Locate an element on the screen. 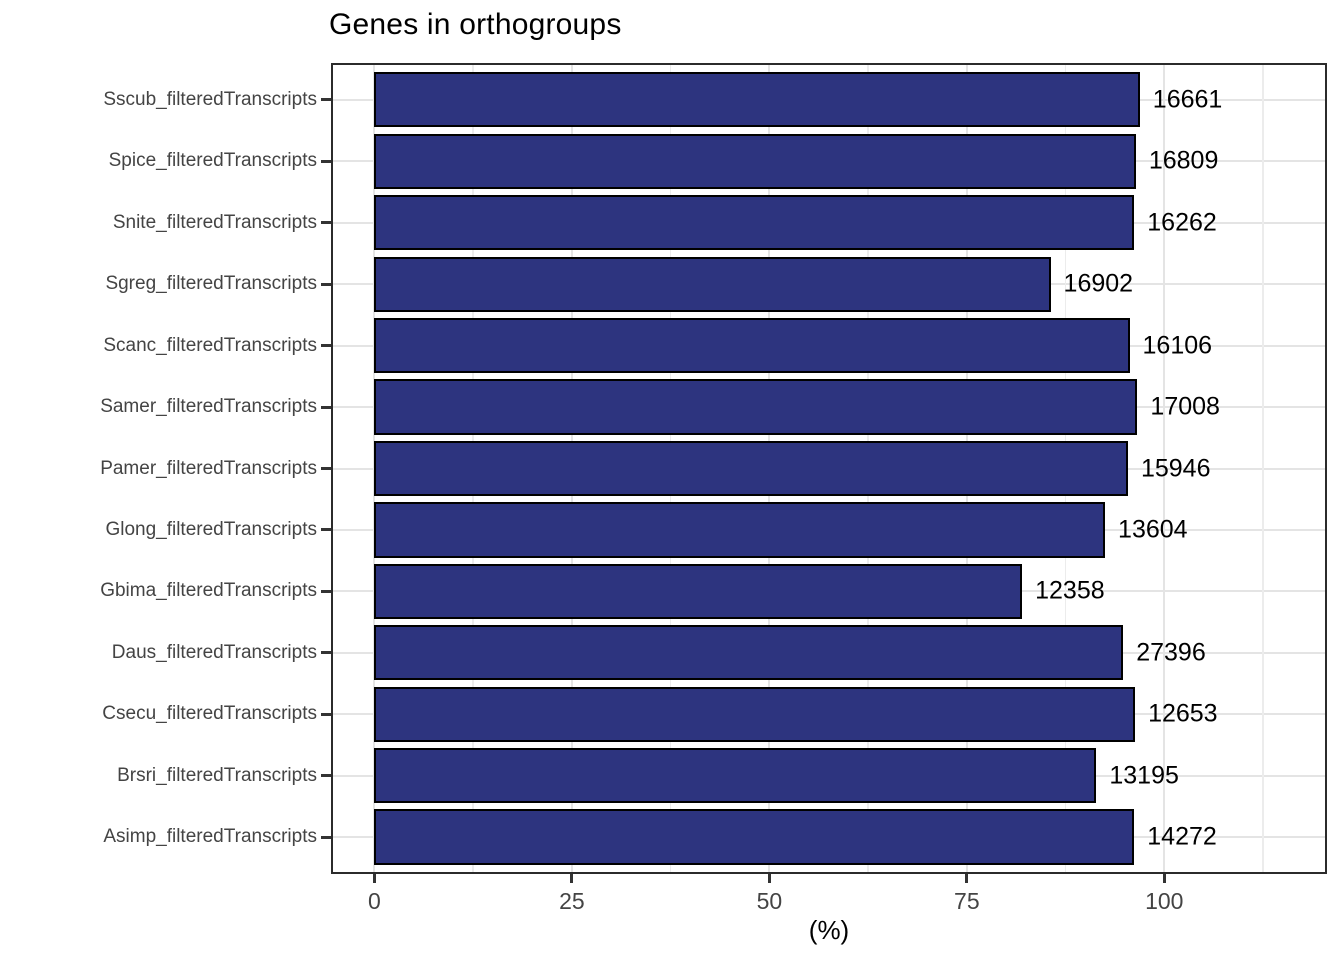 This screenshot has height=960, width=1344. bar-value-label: 15946 is located at coordinates (1175, 468).